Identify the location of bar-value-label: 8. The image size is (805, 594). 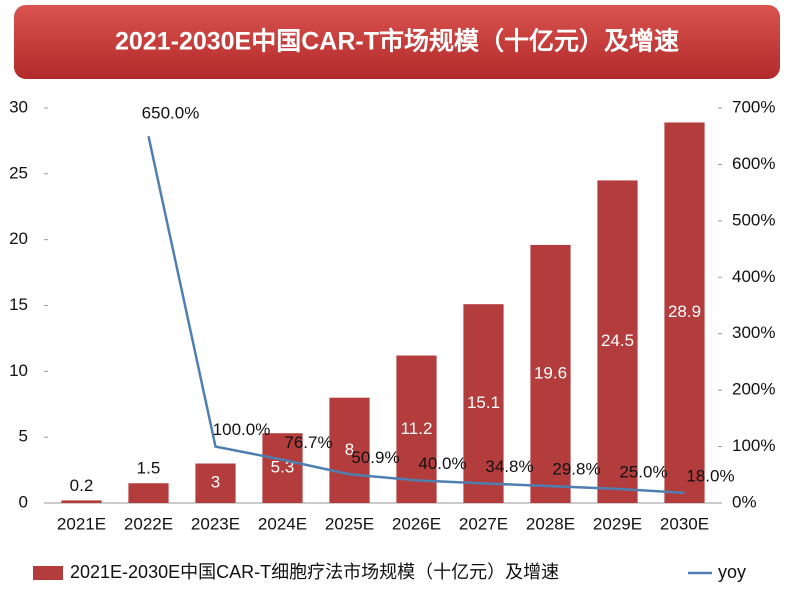
(349, 449).